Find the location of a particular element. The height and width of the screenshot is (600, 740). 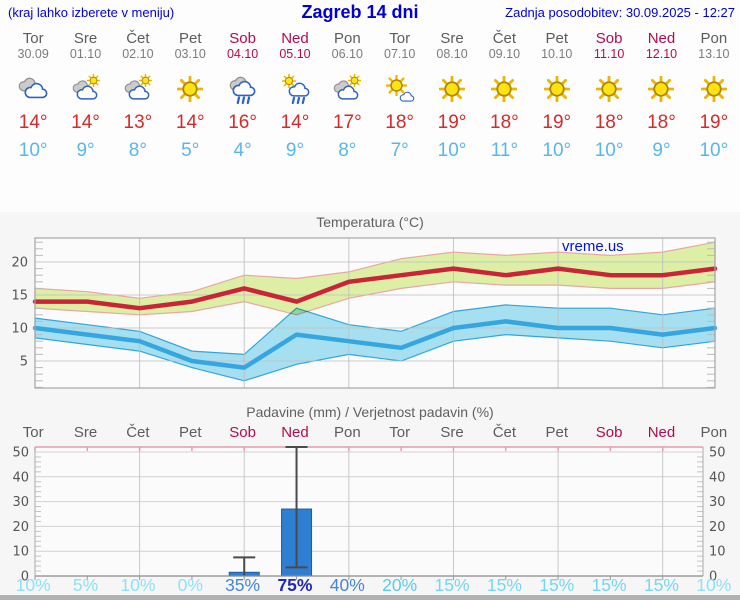

day-column: Čet 09.10 18° 11° is located at coordinates (504, 96).